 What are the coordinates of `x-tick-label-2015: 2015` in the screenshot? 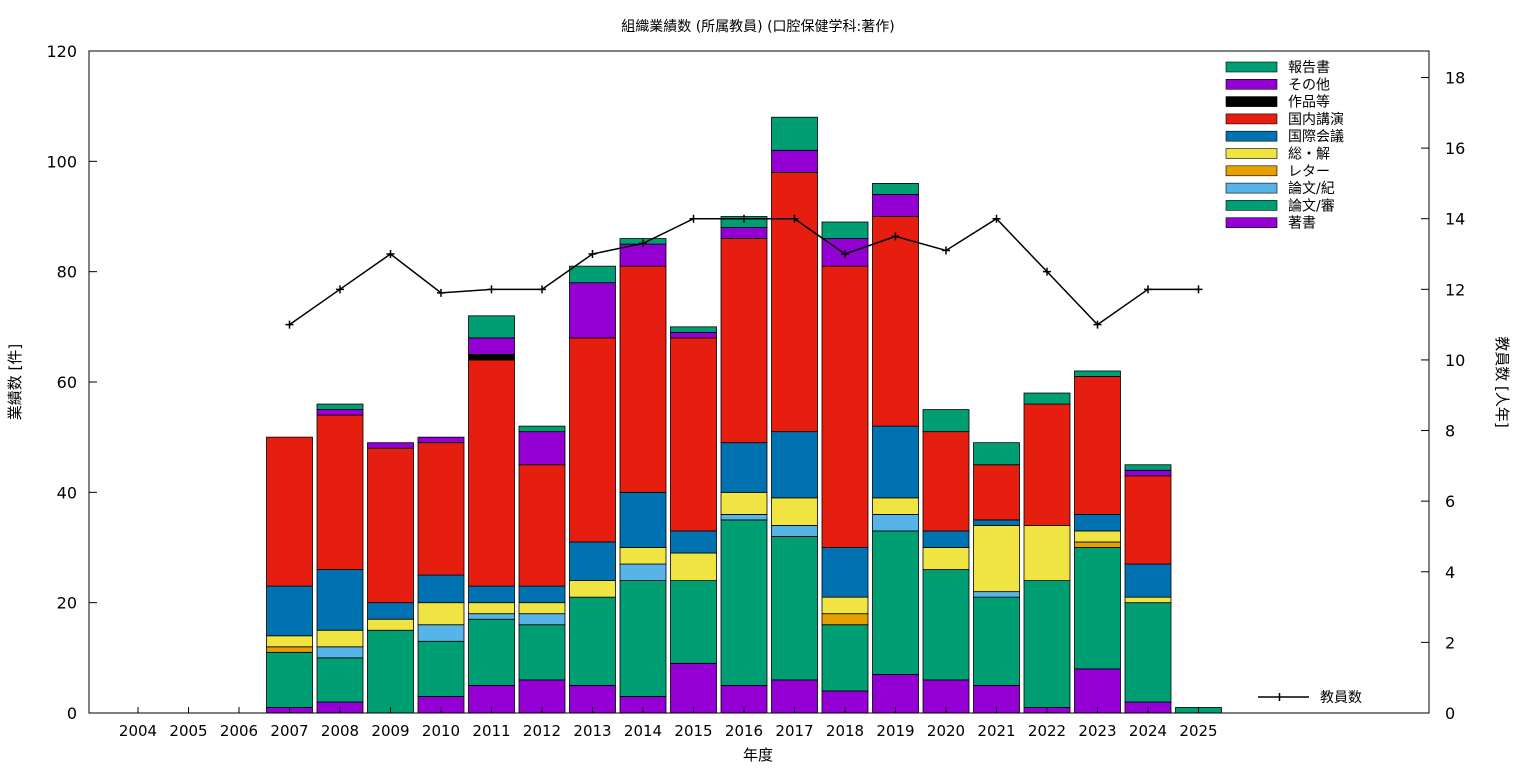 It's located at (693, 731).